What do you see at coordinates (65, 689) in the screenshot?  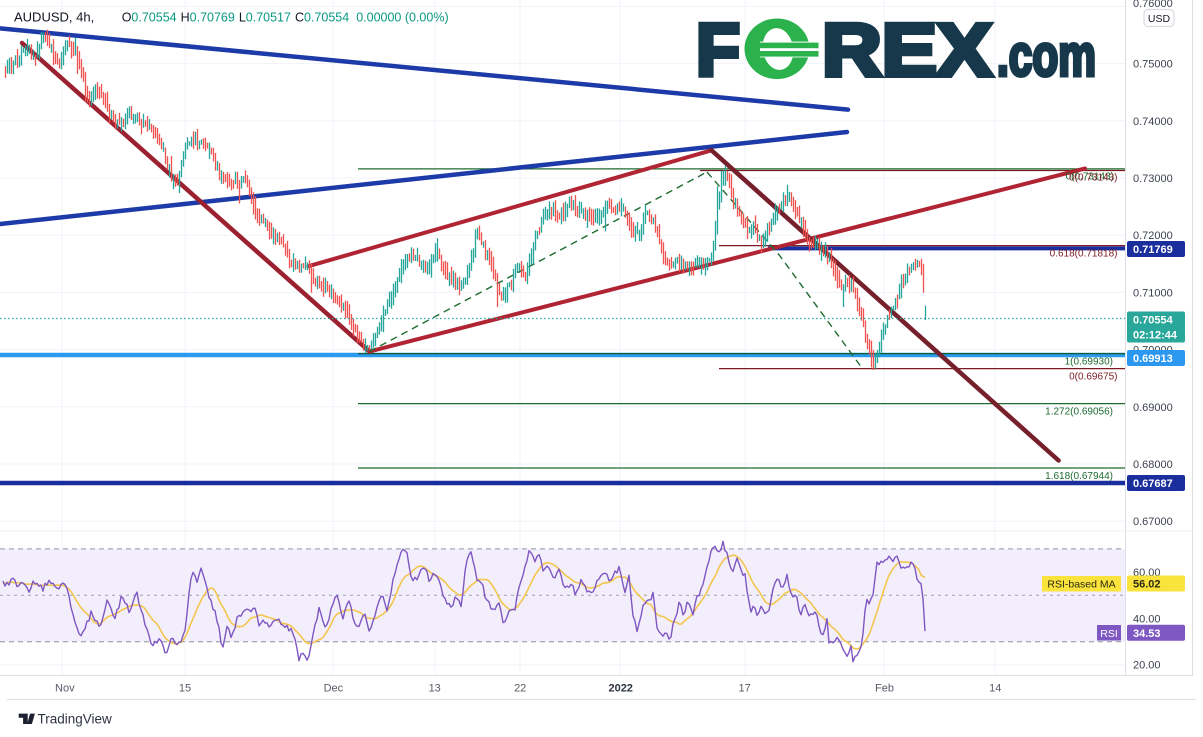 I see `svg-text: Nov` at bounding box center [65, 689].